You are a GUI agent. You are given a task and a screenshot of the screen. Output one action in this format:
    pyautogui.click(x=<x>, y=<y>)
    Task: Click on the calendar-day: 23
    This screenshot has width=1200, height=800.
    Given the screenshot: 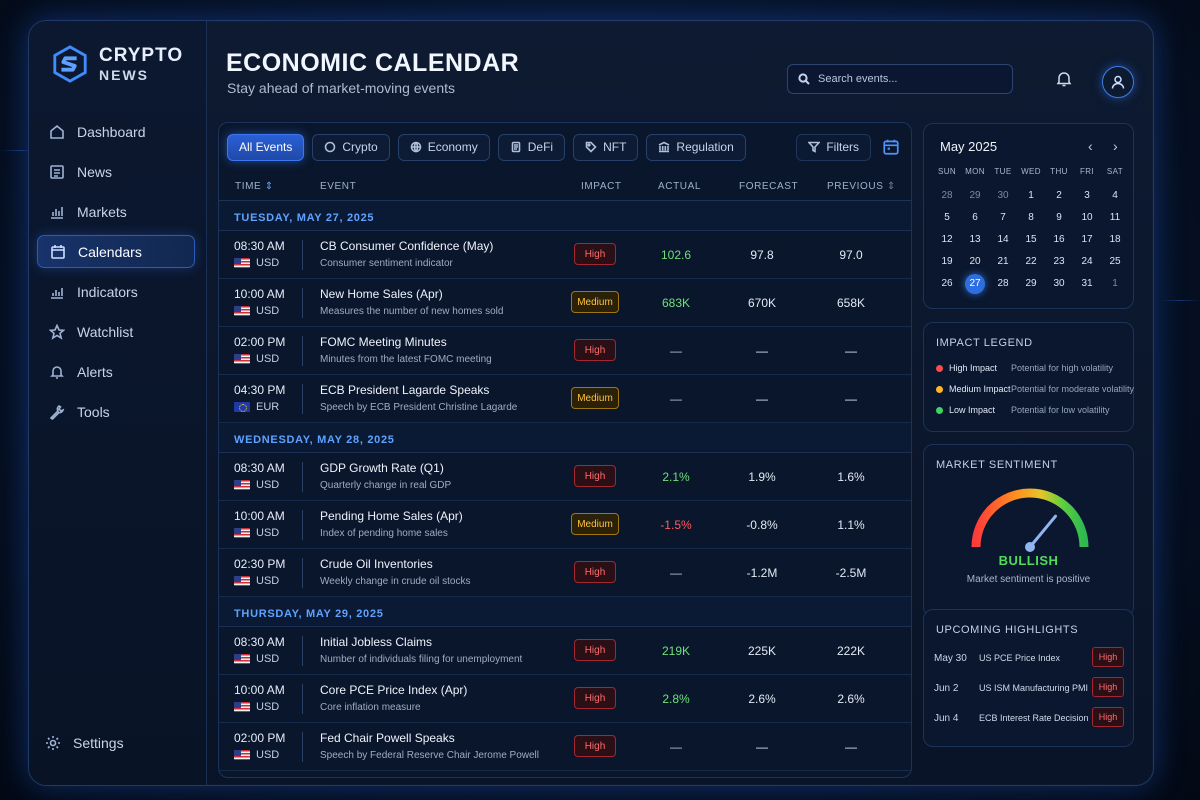 What is the action you would take?
    pyautogui.click(x=1059, y=261)
    